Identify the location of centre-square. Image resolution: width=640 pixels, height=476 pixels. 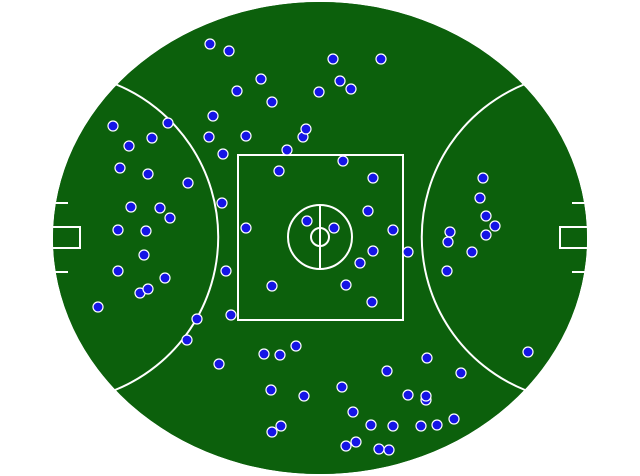
(320, 237).